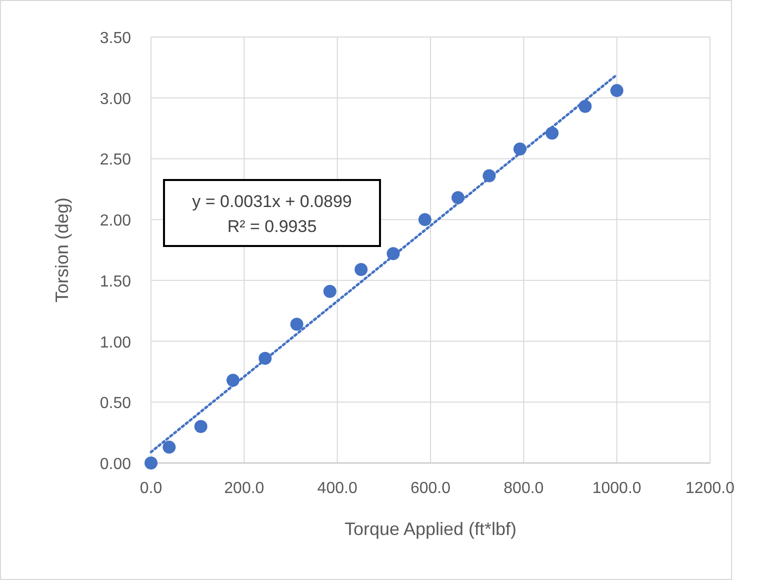  What do you see at coordinates (430, 529) in the screenshot?
I see `x-axis-title: Torque Applied (ft*lbf)` at bounding box center [430, 529].